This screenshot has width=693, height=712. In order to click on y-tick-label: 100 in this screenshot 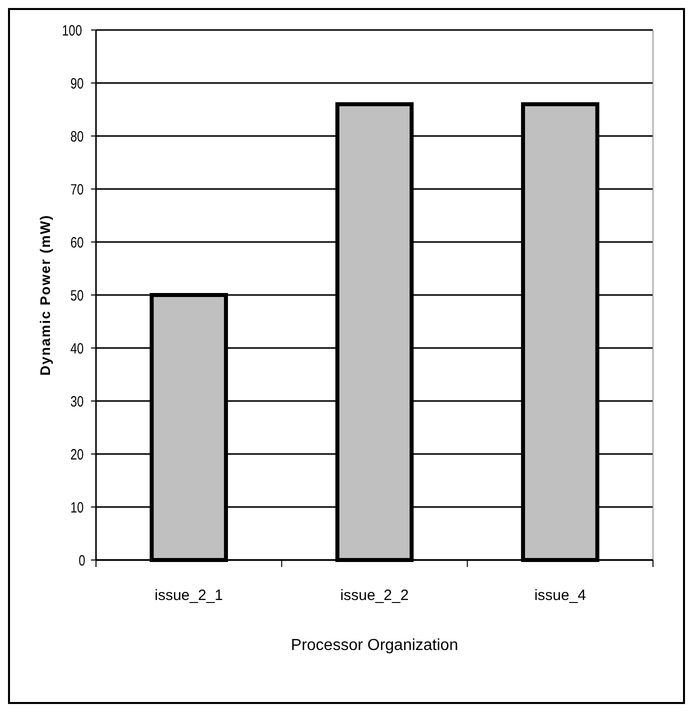, I will do `click(72, 30)`.